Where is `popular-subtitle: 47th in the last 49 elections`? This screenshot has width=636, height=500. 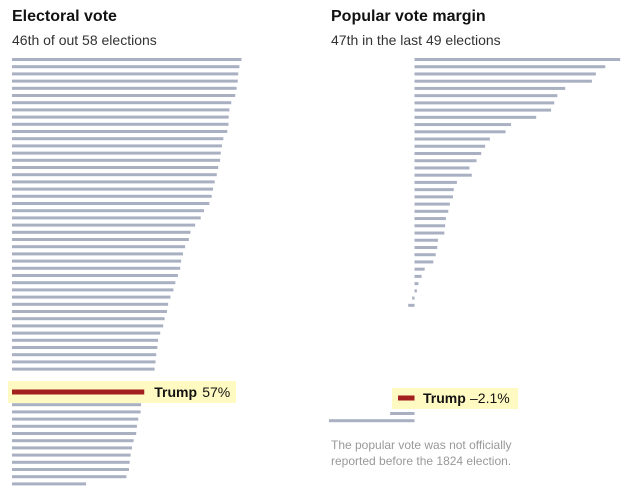
popular-subtitle: 47th in the last 49 elections is located at coordinates (416, 40).